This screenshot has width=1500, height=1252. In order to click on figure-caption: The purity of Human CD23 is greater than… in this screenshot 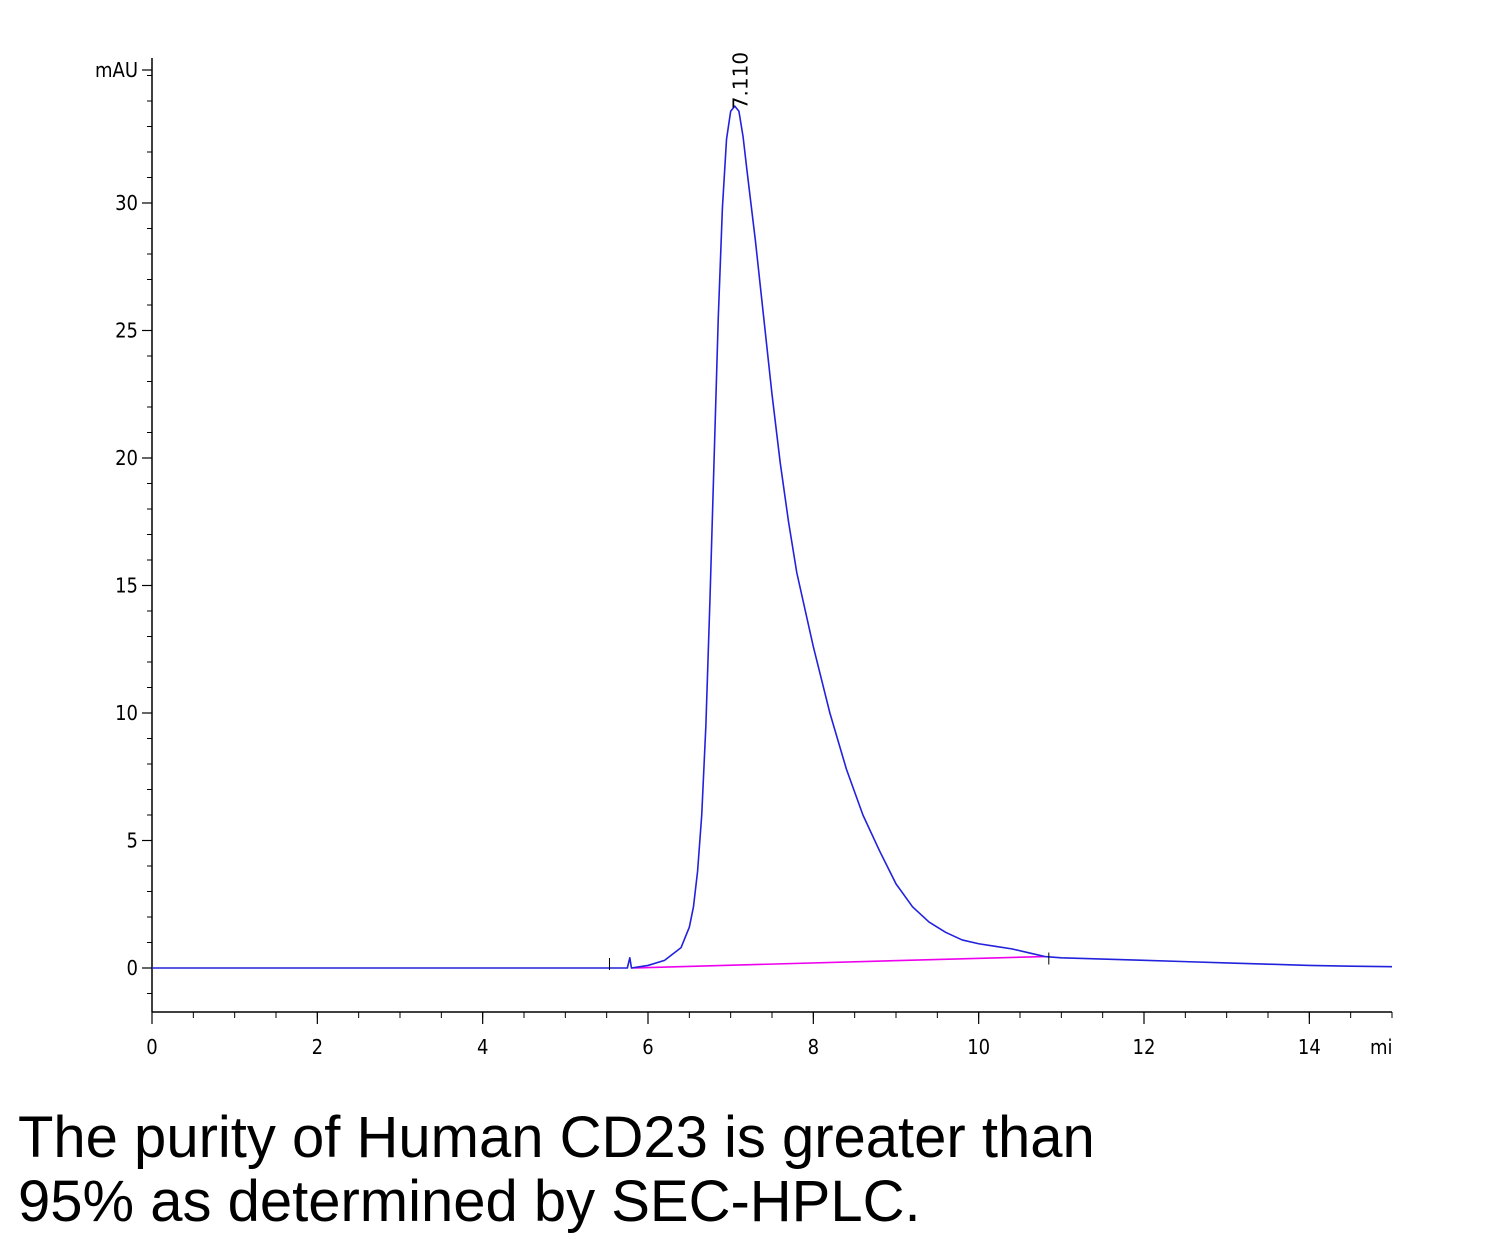, I will do `click(748, 1170)`.